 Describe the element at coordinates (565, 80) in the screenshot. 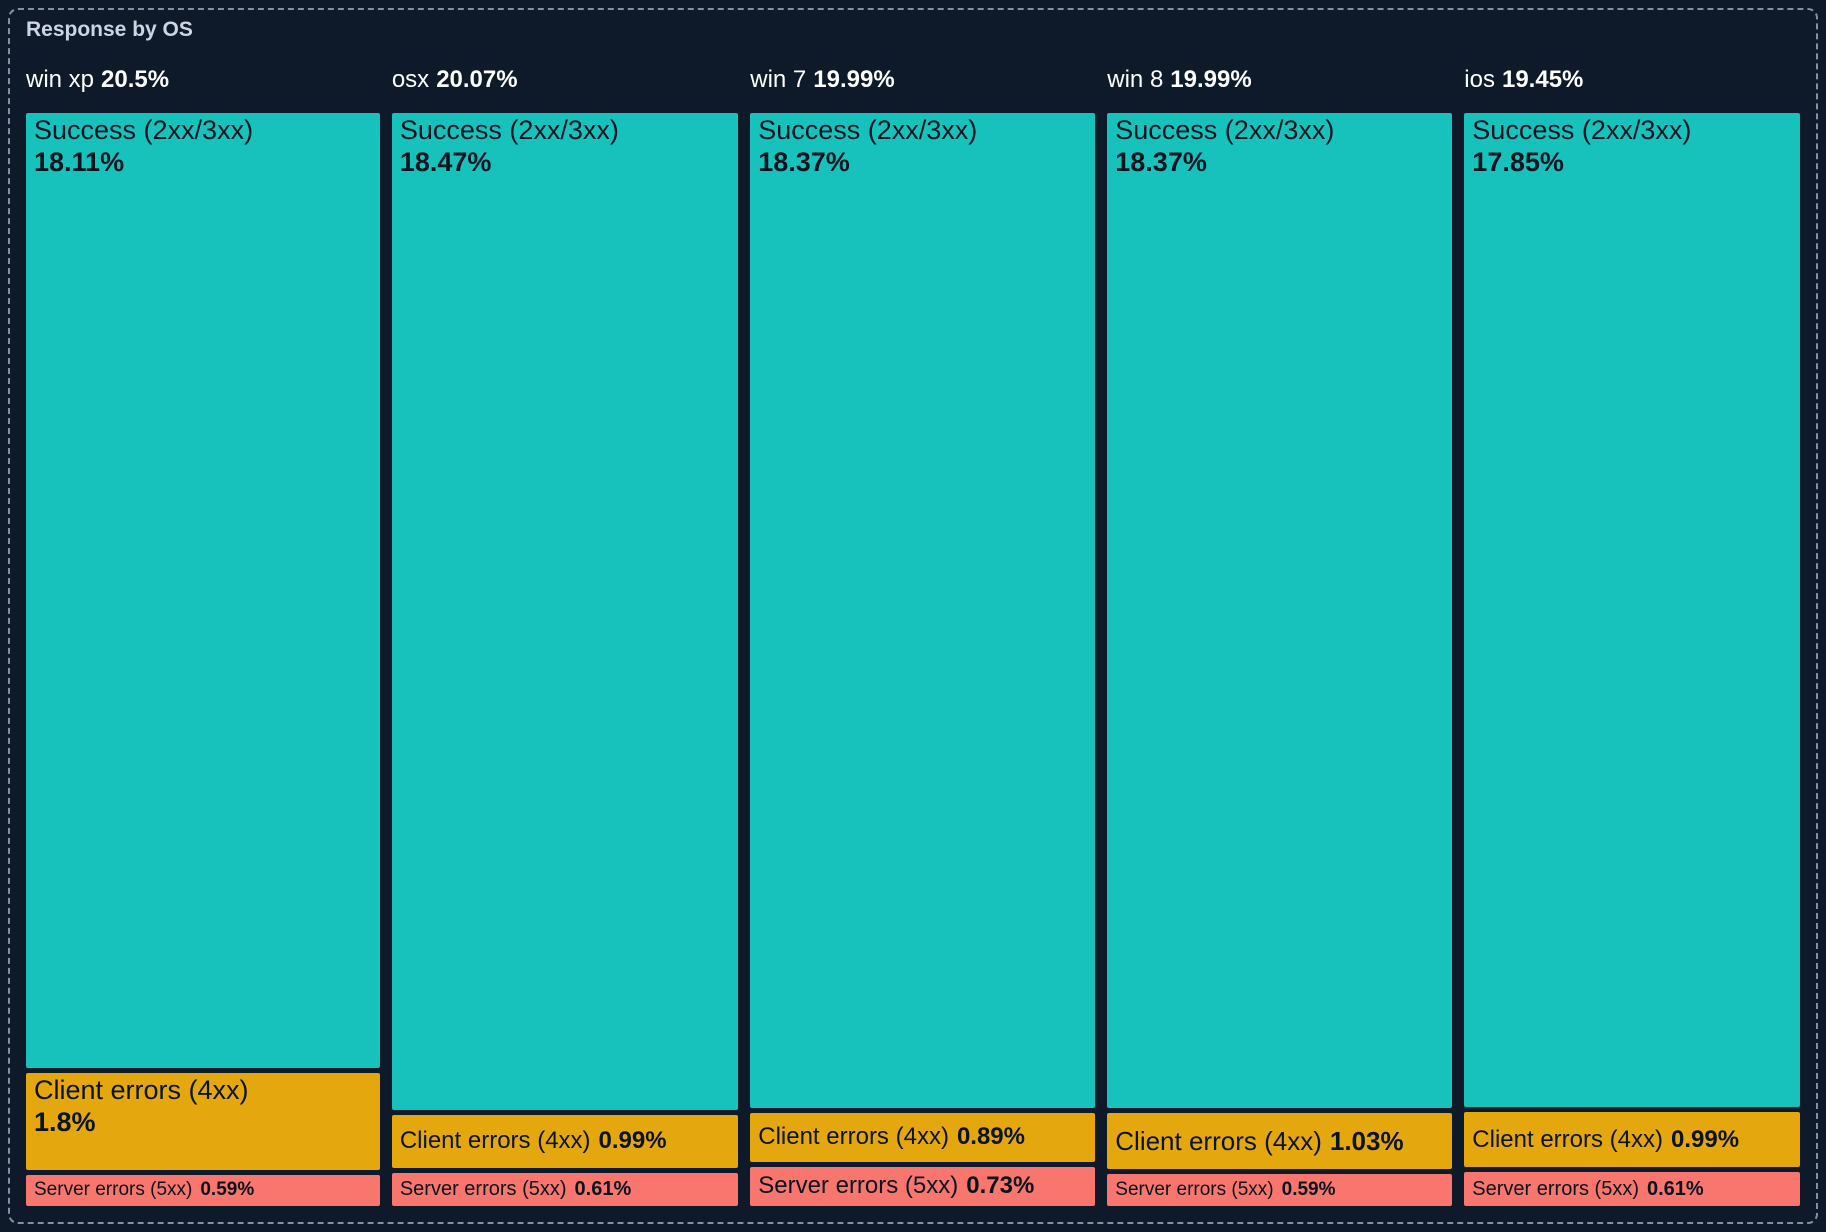

I see `column-header-osx: osx 20.07%` at that location.